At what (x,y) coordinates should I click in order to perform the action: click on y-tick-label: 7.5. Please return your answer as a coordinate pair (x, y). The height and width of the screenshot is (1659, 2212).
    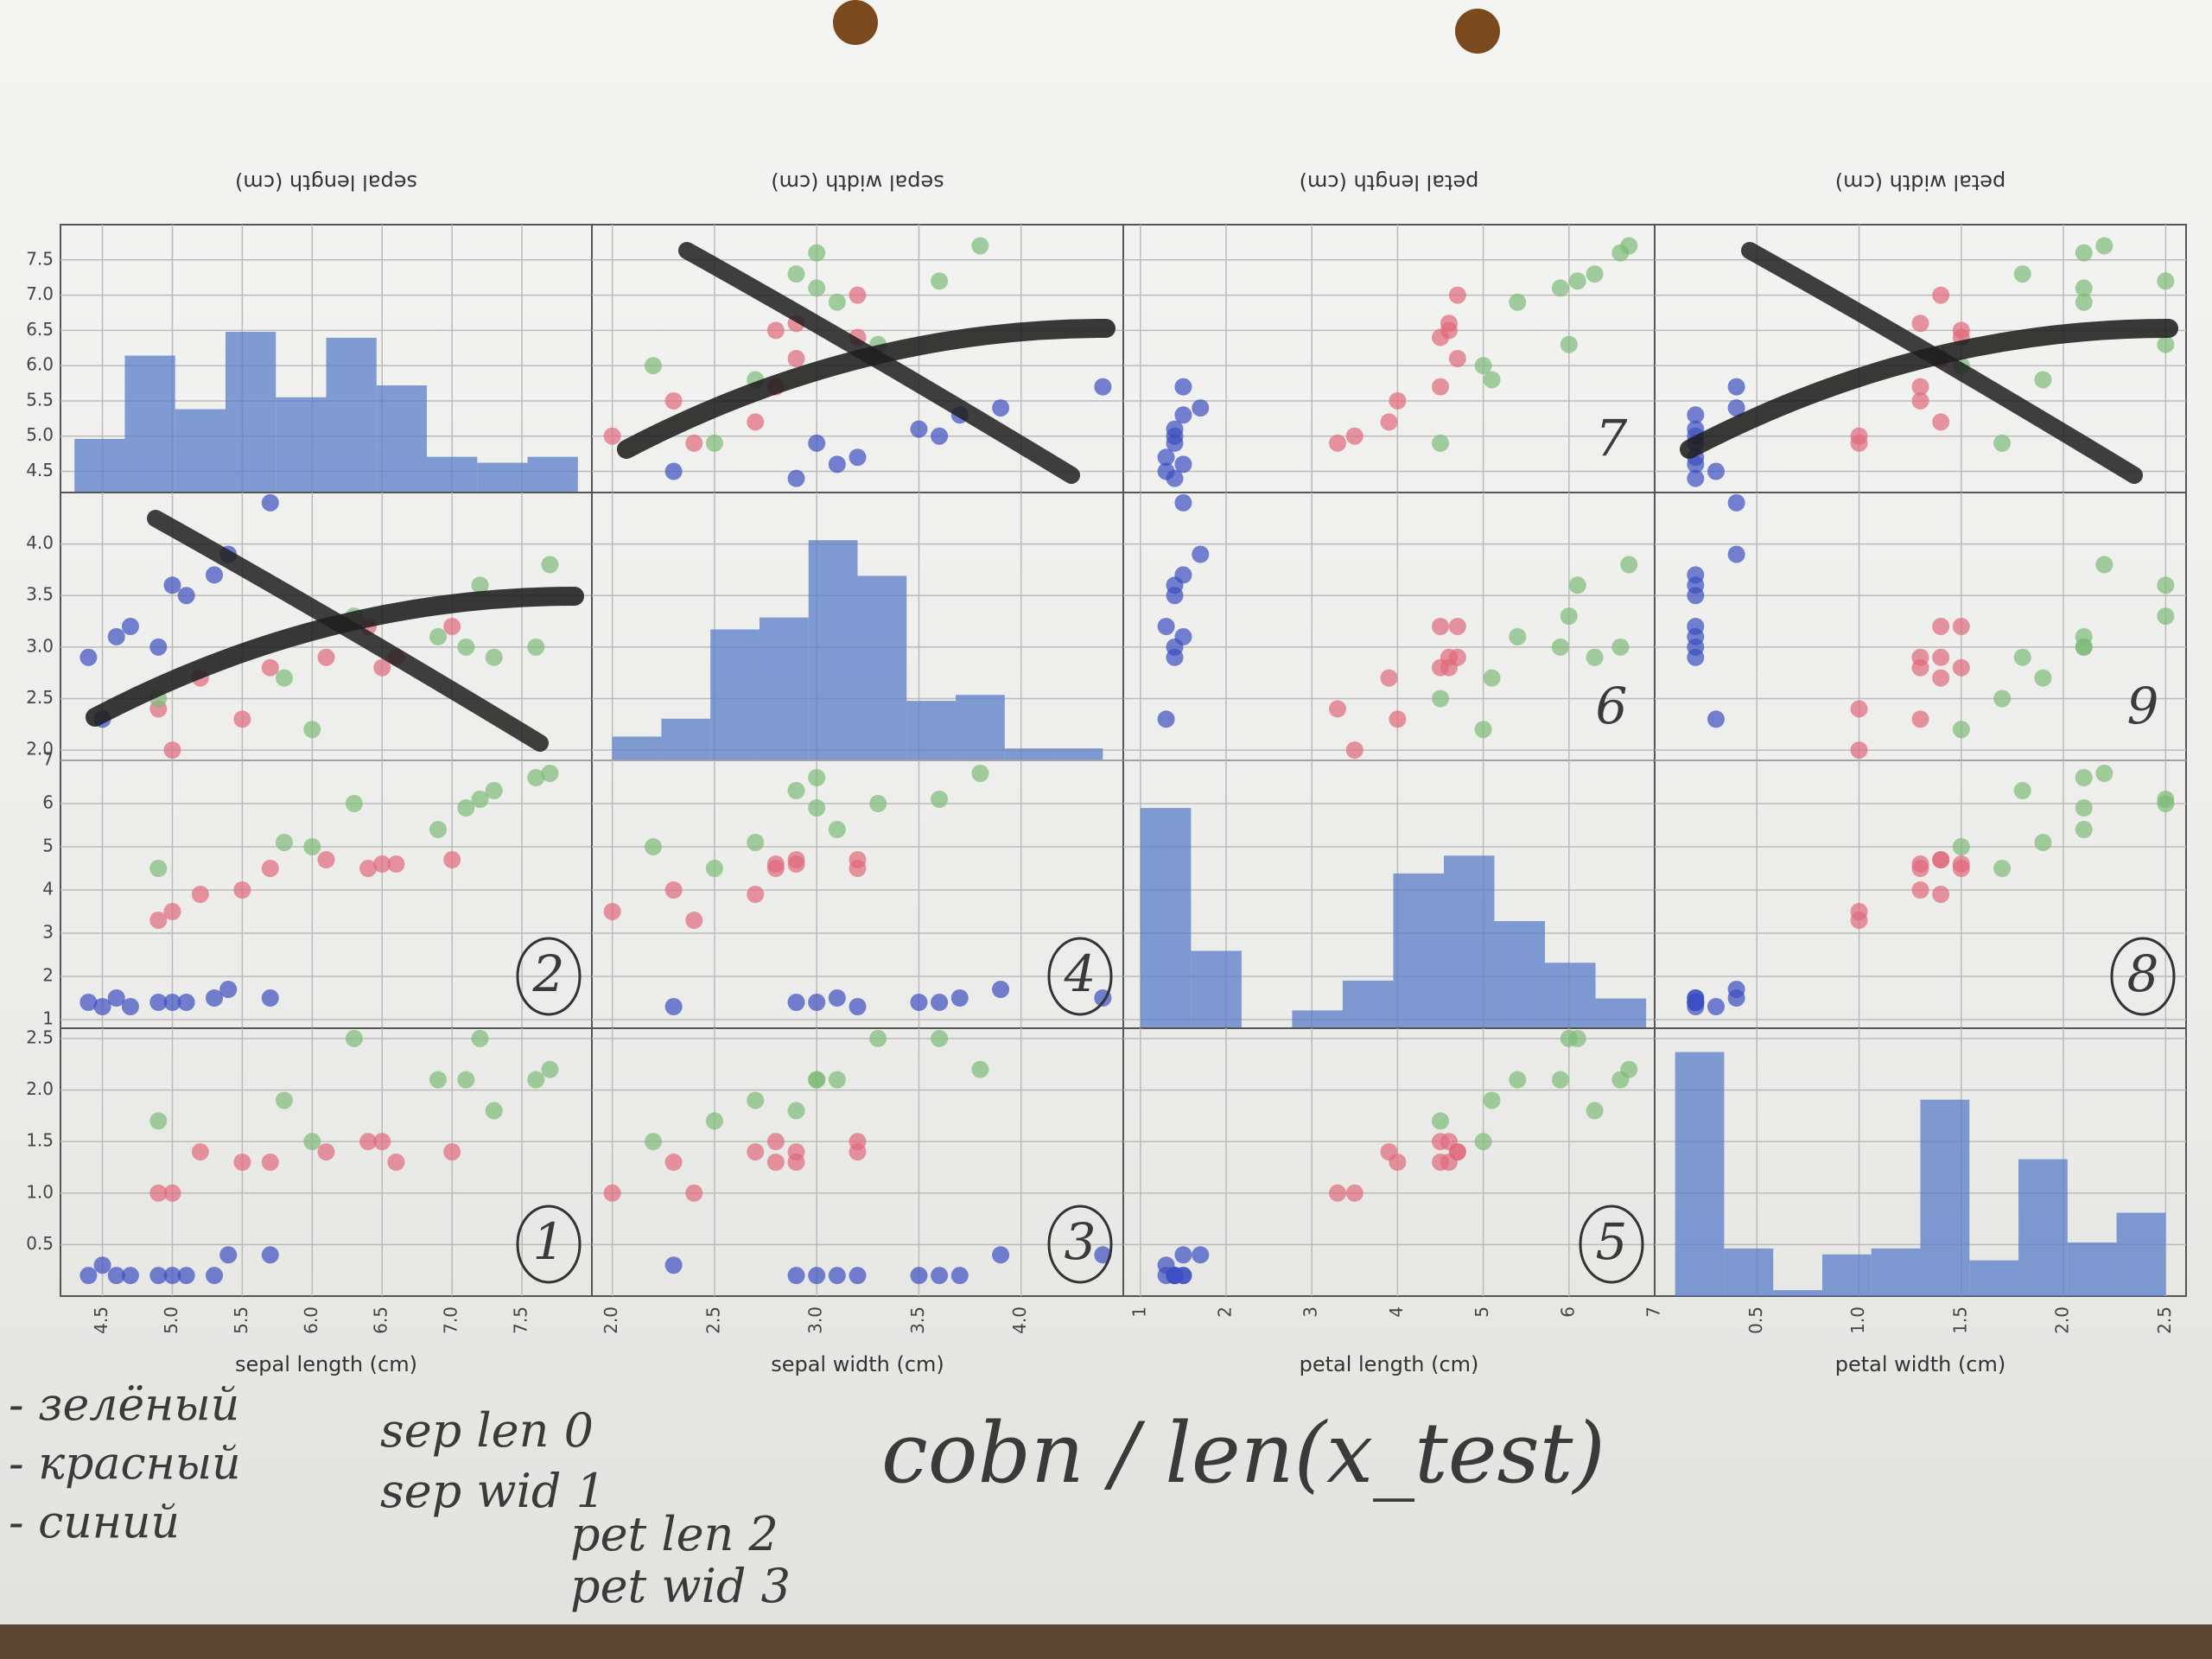
    Looking at the image, I should click on (40, 258).